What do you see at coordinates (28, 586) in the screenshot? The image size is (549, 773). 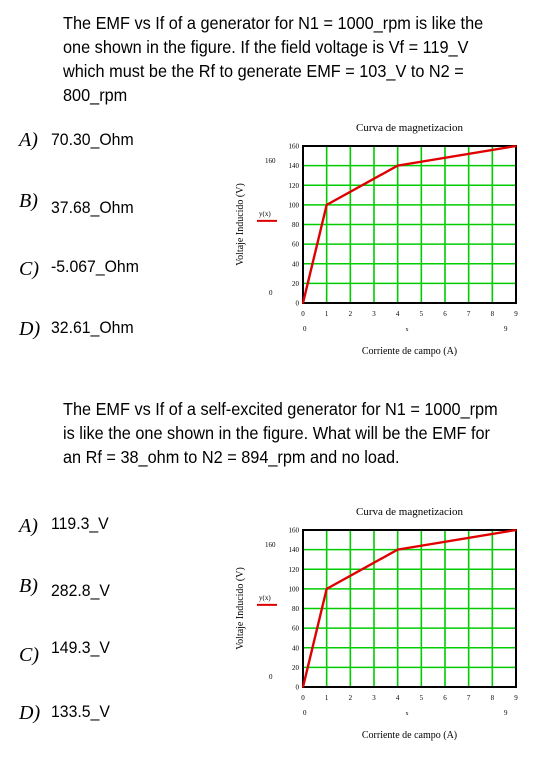 I see `q2-option-b-letter: B)` at bounding box center [28, 586].